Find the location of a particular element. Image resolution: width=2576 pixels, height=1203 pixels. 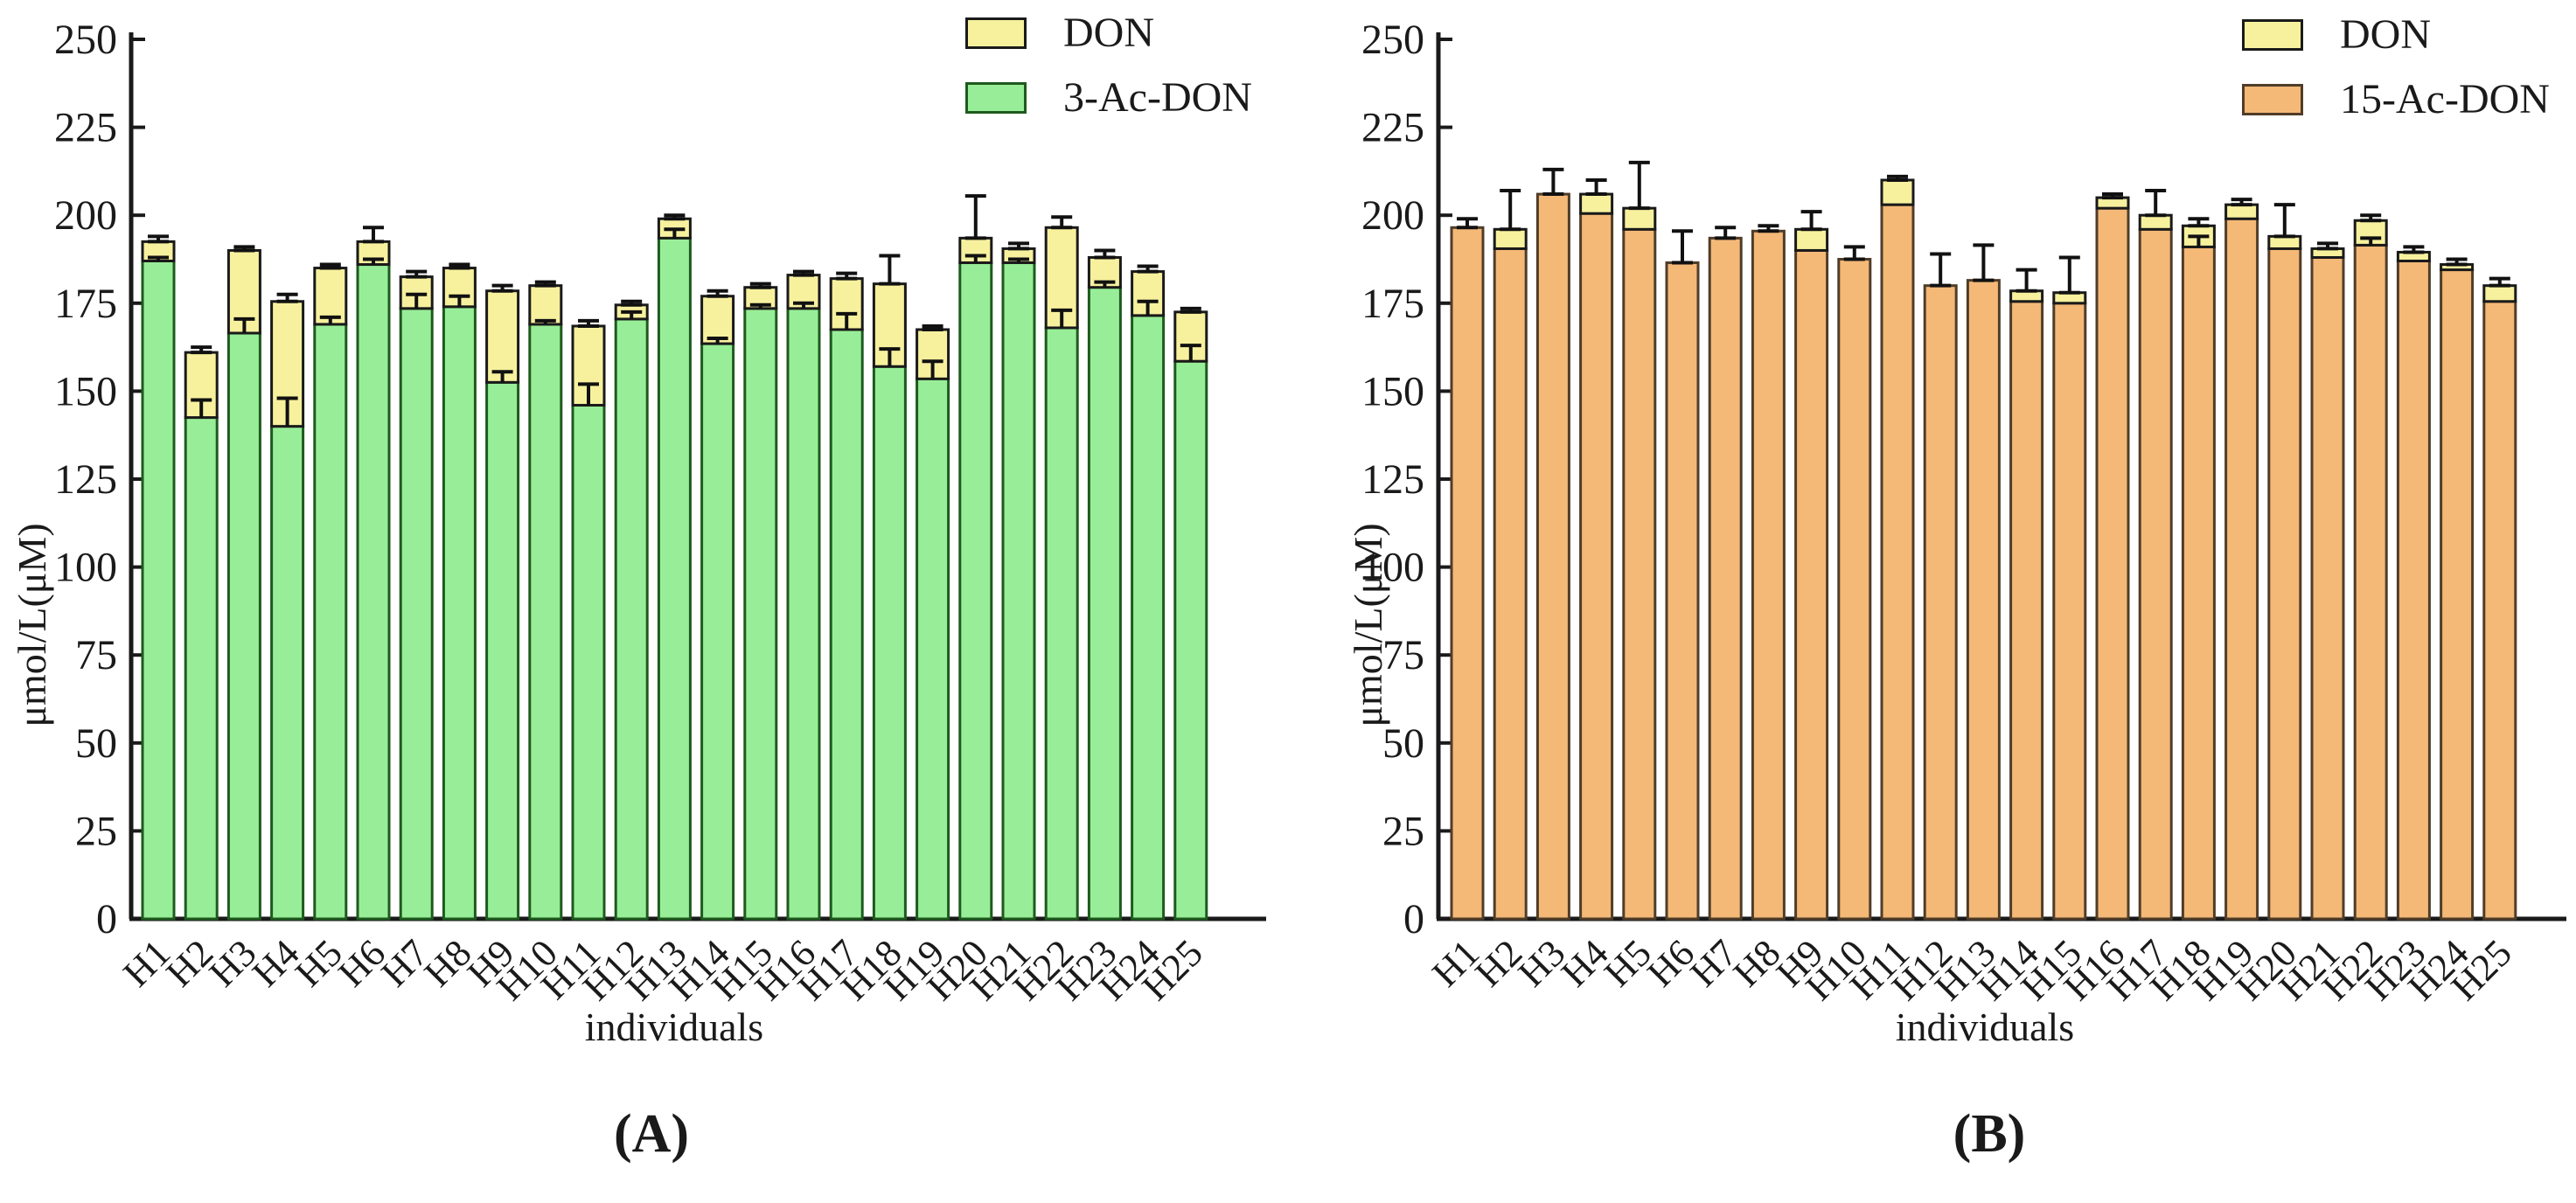

caption-b: (B) is located at coordinates (1989, 1134).